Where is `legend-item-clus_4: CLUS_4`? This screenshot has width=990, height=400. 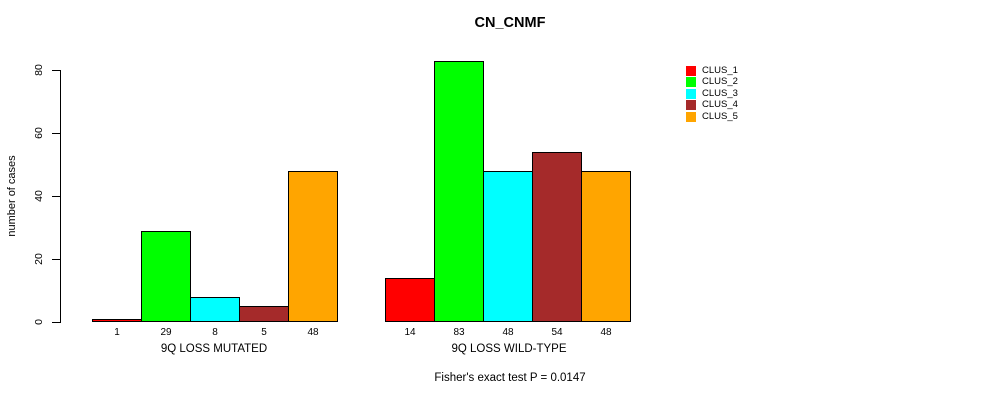 legend-item-clus_4: CLUS_4 is located at coordinates (712, 105).